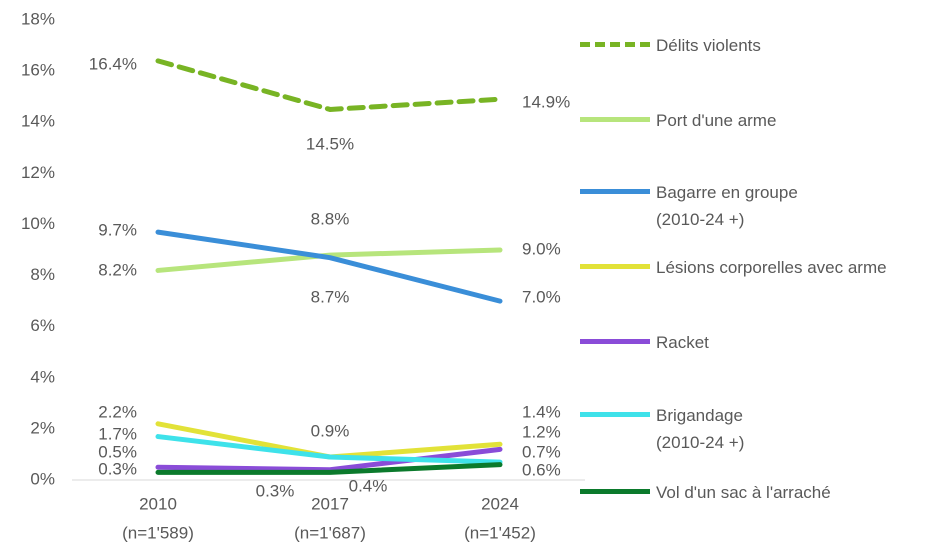 The width and height of the screenshot is (948, 549). I want to click on data-label: 0.5%, so click(117, 451).